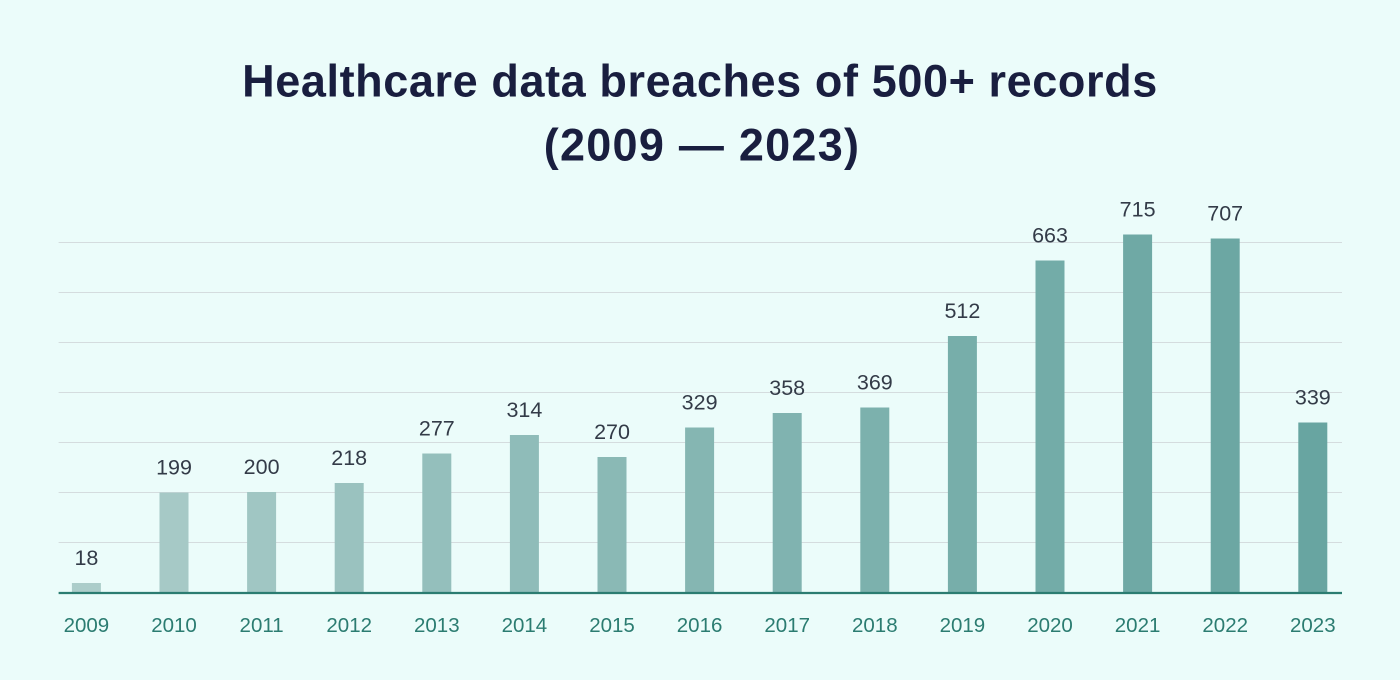 The height and width of the screenshot is (680, 1400). I want to click on svg-text: 2019, so click(963, 625).